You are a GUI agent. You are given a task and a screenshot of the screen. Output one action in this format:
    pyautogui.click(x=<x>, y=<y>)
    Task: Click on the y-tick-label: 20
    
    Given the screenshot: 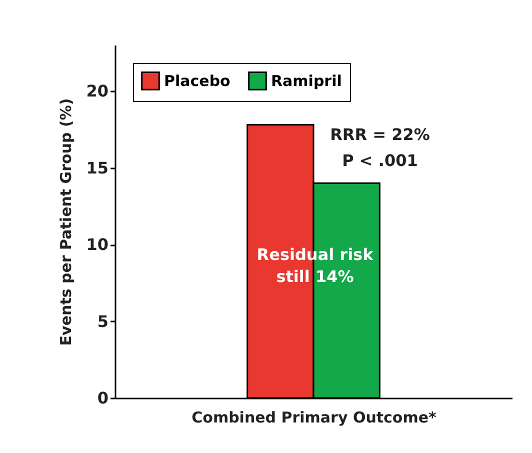 What is the action you would take?
    pyautogui.click(x=97, y=91)
    